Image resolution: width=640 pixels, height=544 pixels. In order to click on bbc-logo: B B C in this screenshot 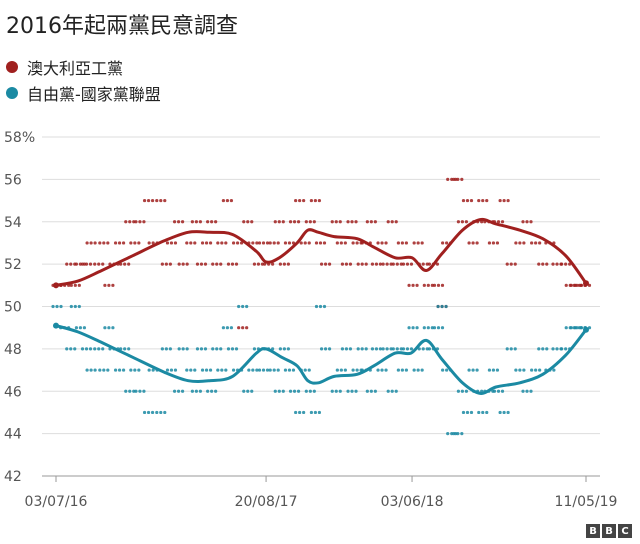, I will do `click(609, 531)`.